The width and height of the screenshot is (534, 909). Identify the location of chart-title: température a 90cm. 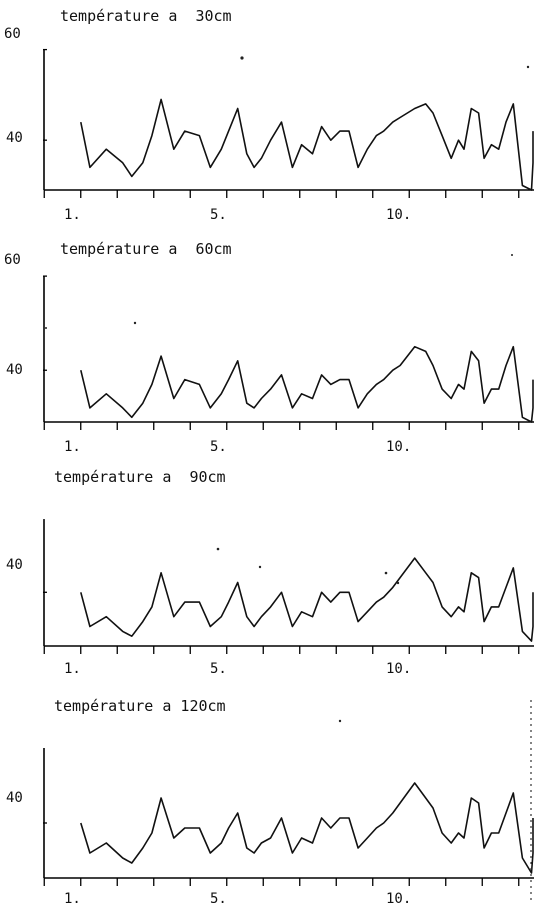
(140, 477).